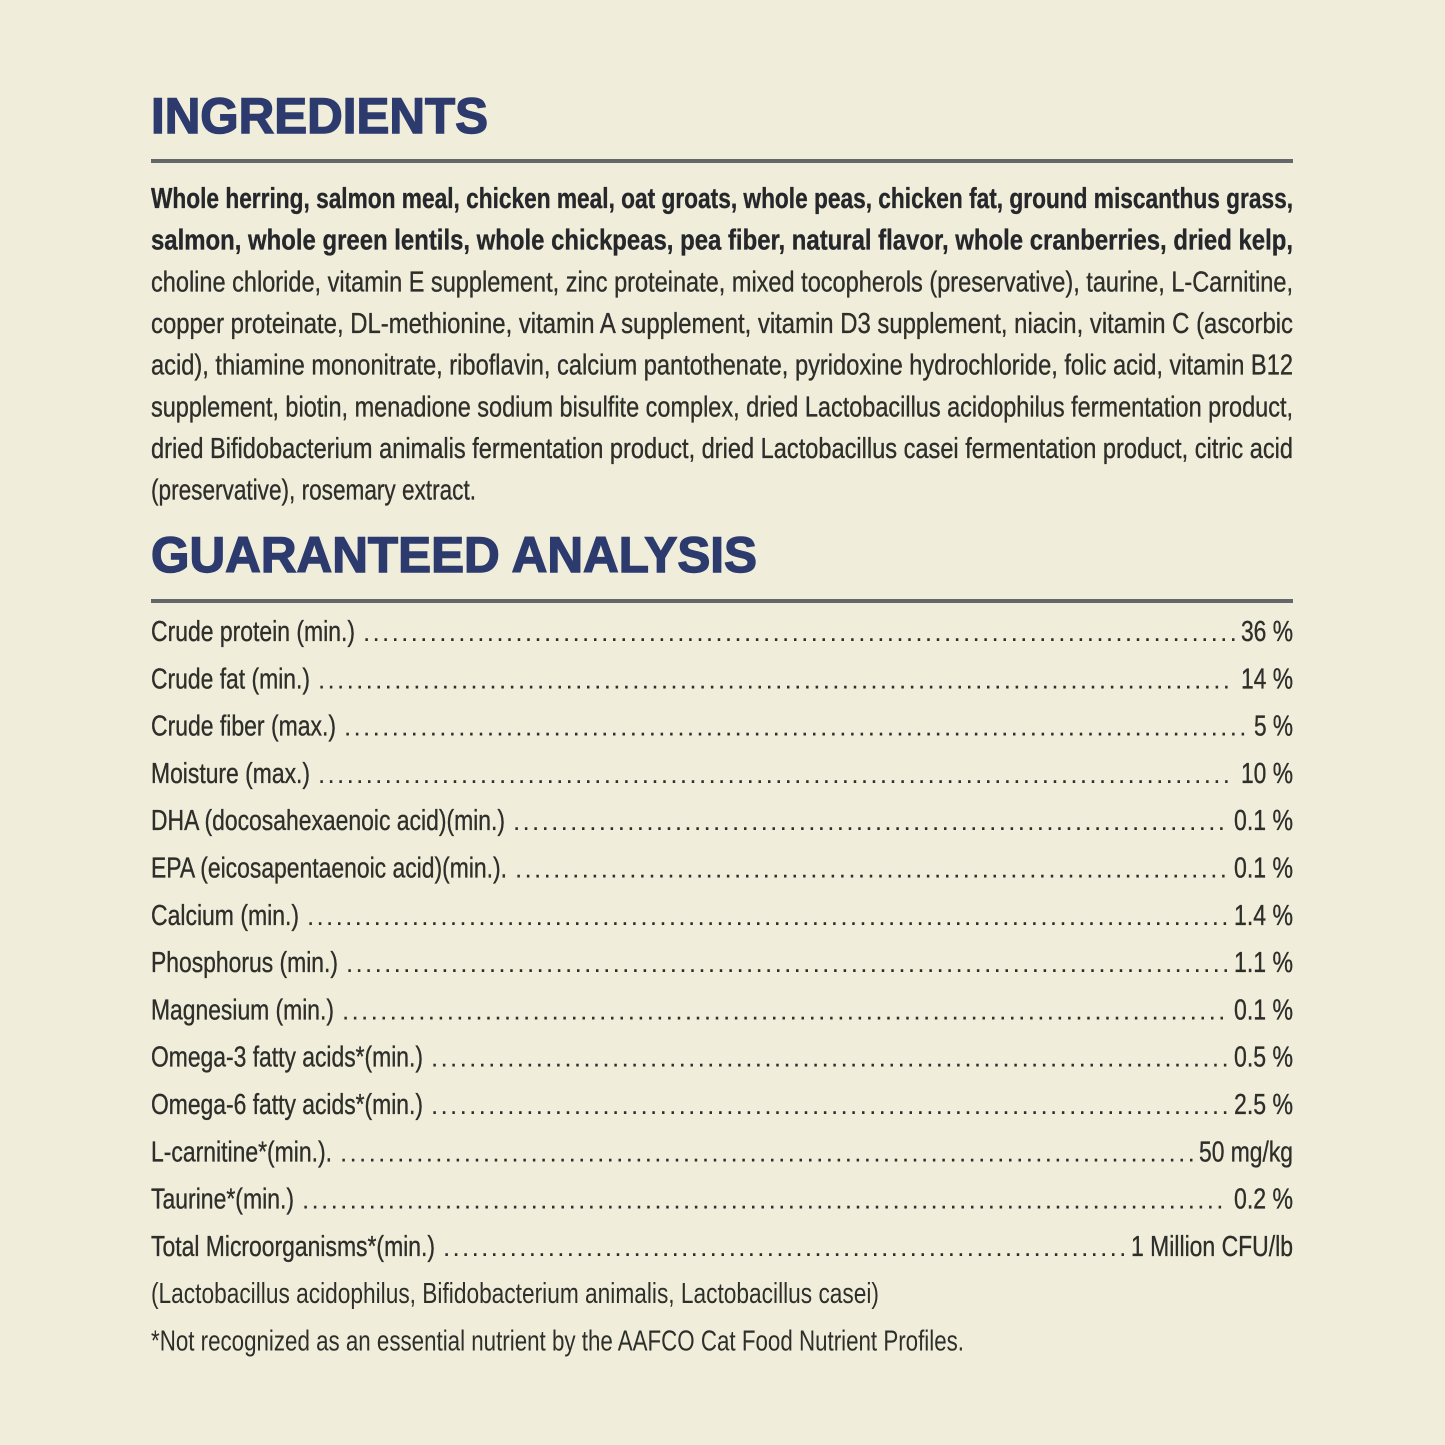 The width and height of the screenshot is (1445, 1445). I want to click on svg-text: 50 mg/kg, so click(1246, 1152).